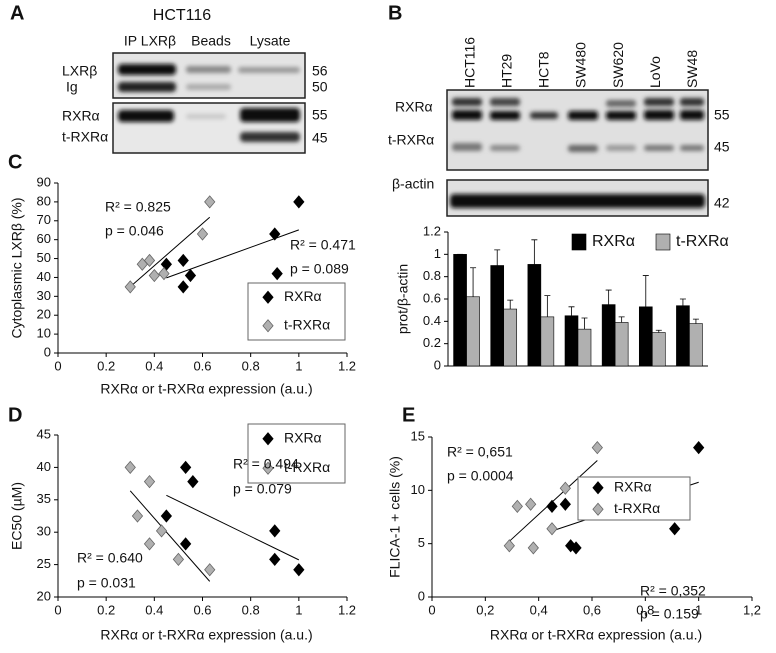 The width and height of the screenshot is (776, 653). Describe the element at coordinates (44, 200) in the screenshot. I see `y-tick-label: 80` at that location.